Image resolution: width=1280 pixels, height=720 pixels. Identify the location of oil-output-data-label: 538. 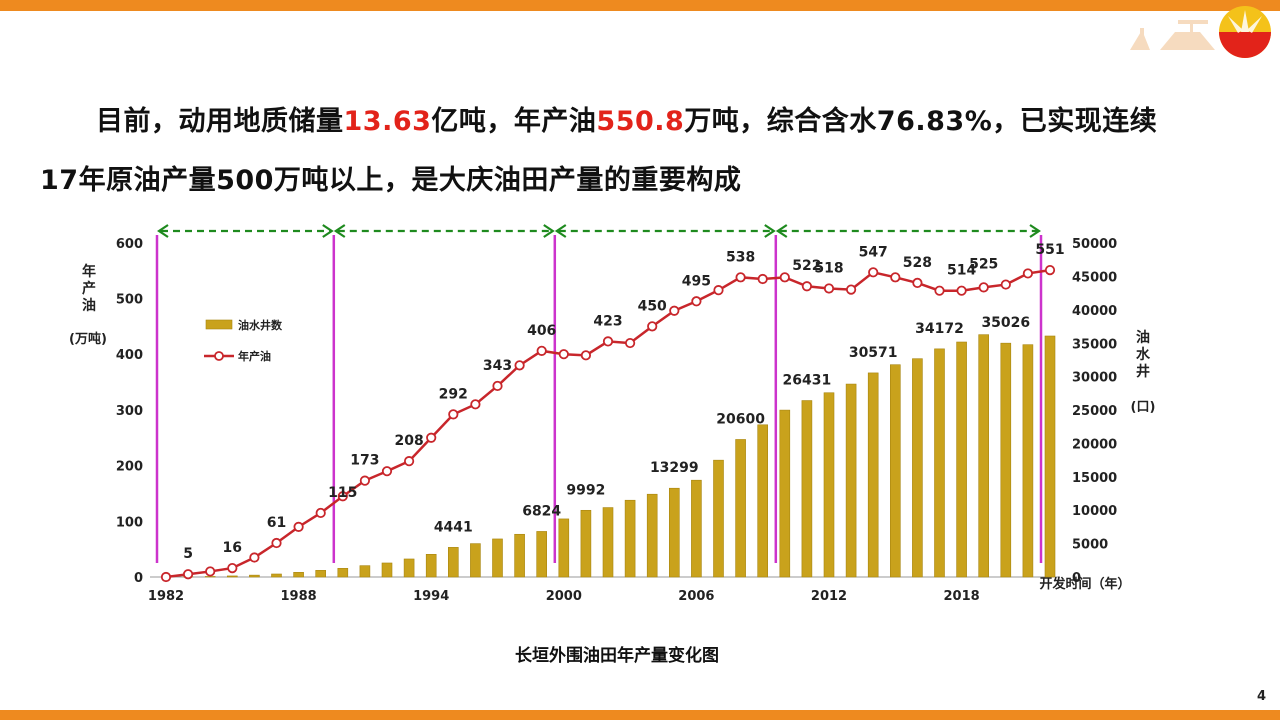
(740, 257).